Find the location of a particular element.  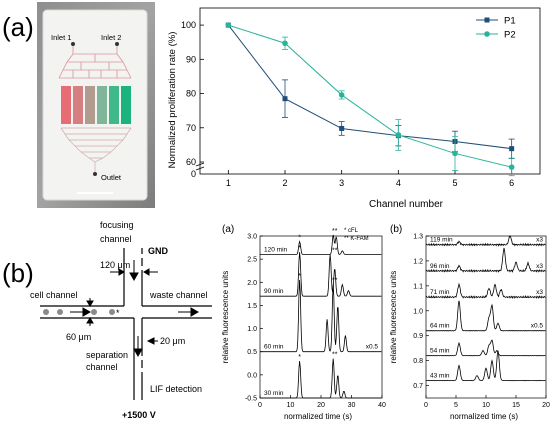

legend-cfl: * cFL is located at coordinates (351, 231).